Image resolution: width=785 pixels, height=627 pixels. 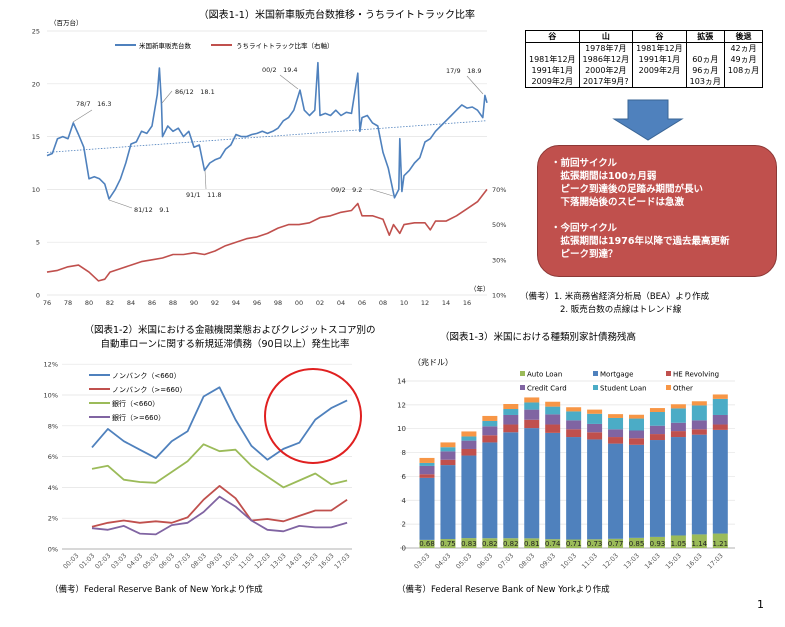 What do you see at coordinates (71, 561) in the screenshot?
I see `x-tick-label: 00:03` at bounding box center [71, 561].